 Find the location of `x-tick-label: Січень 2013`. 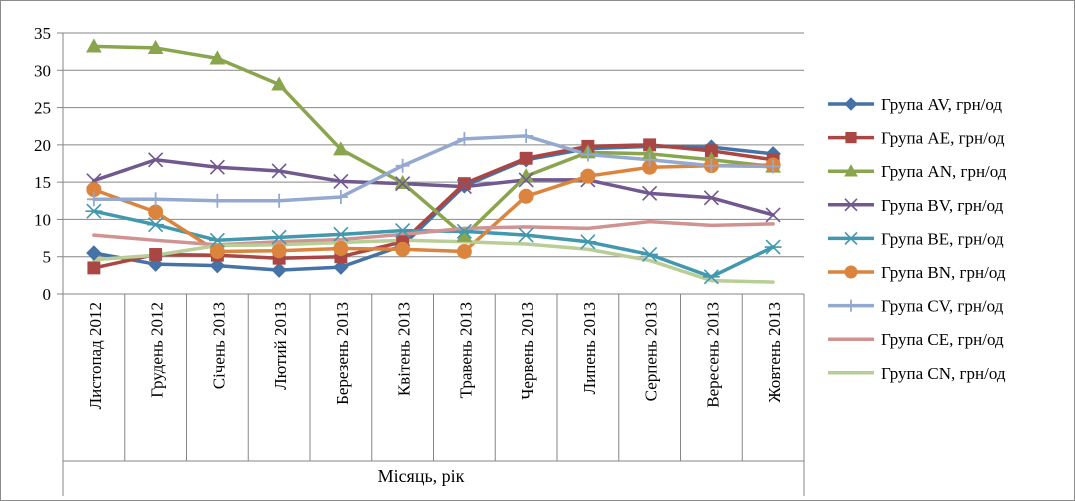

x-tick-label: Січень 2013 is located at coordinates (218, 345).